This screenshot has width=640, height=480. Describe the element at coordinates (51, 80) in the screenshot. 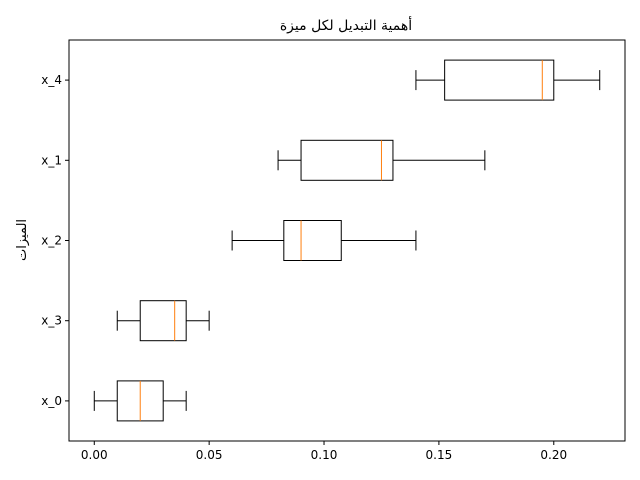

I see `y-tick-label: x_4` at that location.